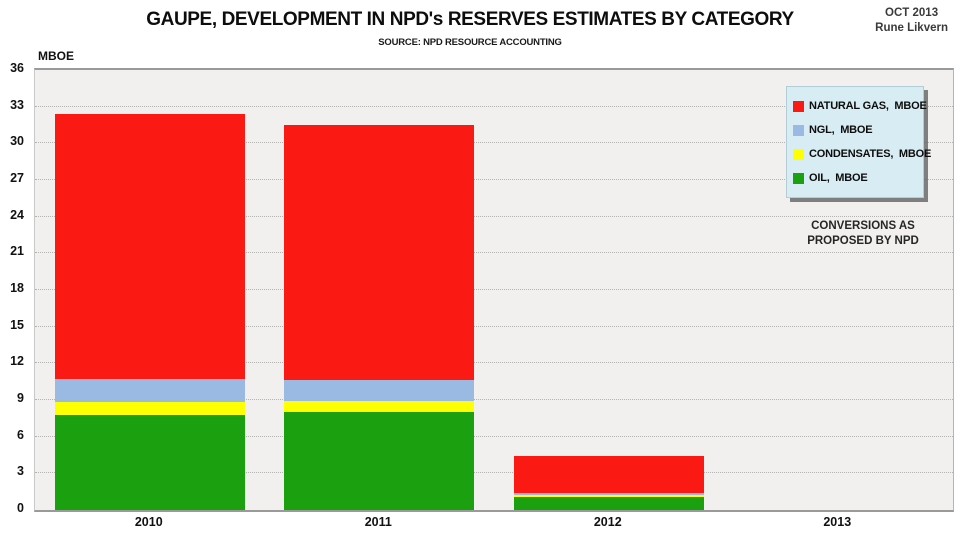 This screenshot has width=960, height=540. What do you see at coordinates (870, 154) in the screenshot?
I see `legend-label: CONDENSATES, MBOE` at bounding box center [870, 154].